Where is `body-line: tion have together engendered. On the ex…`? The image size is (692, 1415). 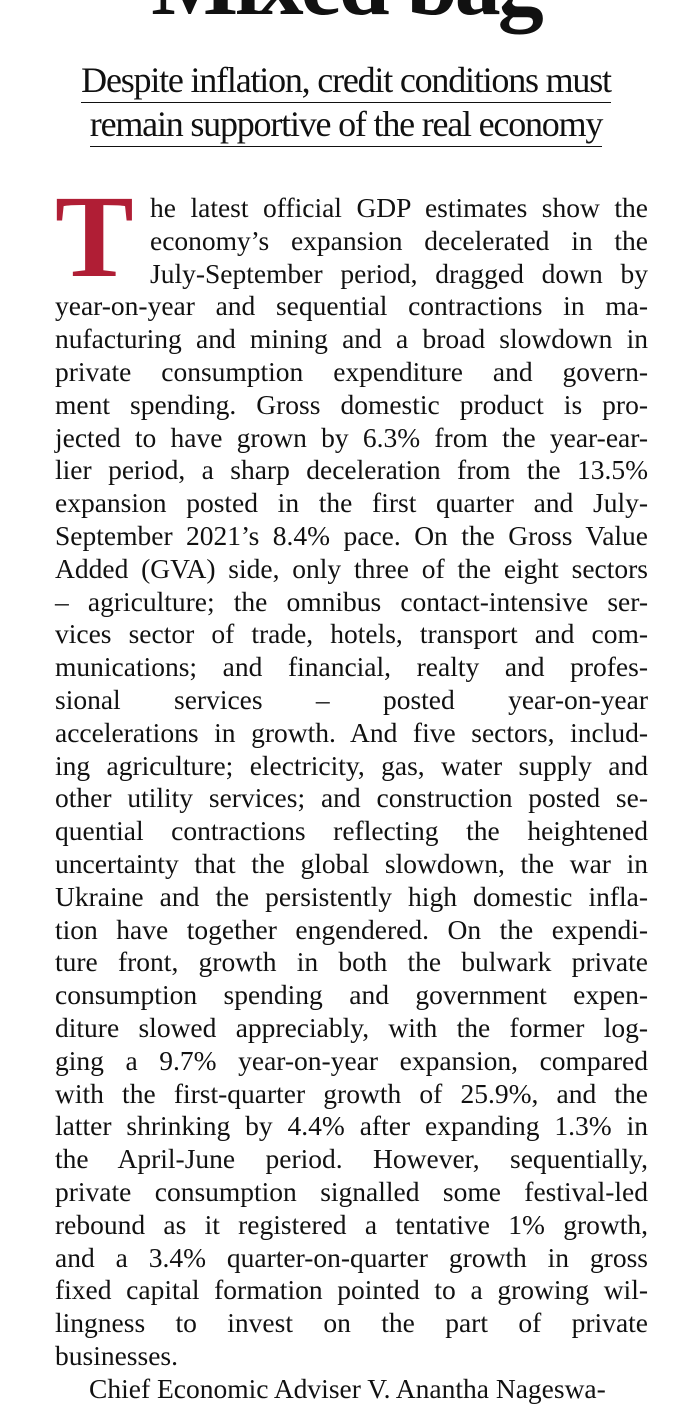
body-line: tion have together engendered. On the ex… is located at coordinates (351, 929).